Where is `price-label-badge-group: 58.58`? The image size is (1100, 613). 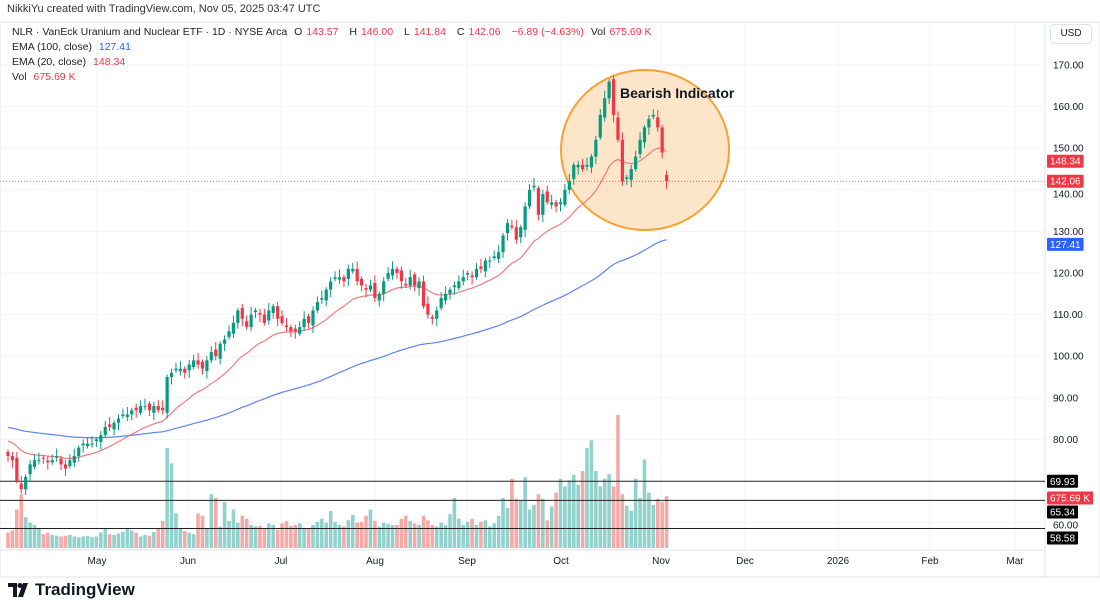 price-label-badge-group: 58.58 is located at coordinates (1063, 538).